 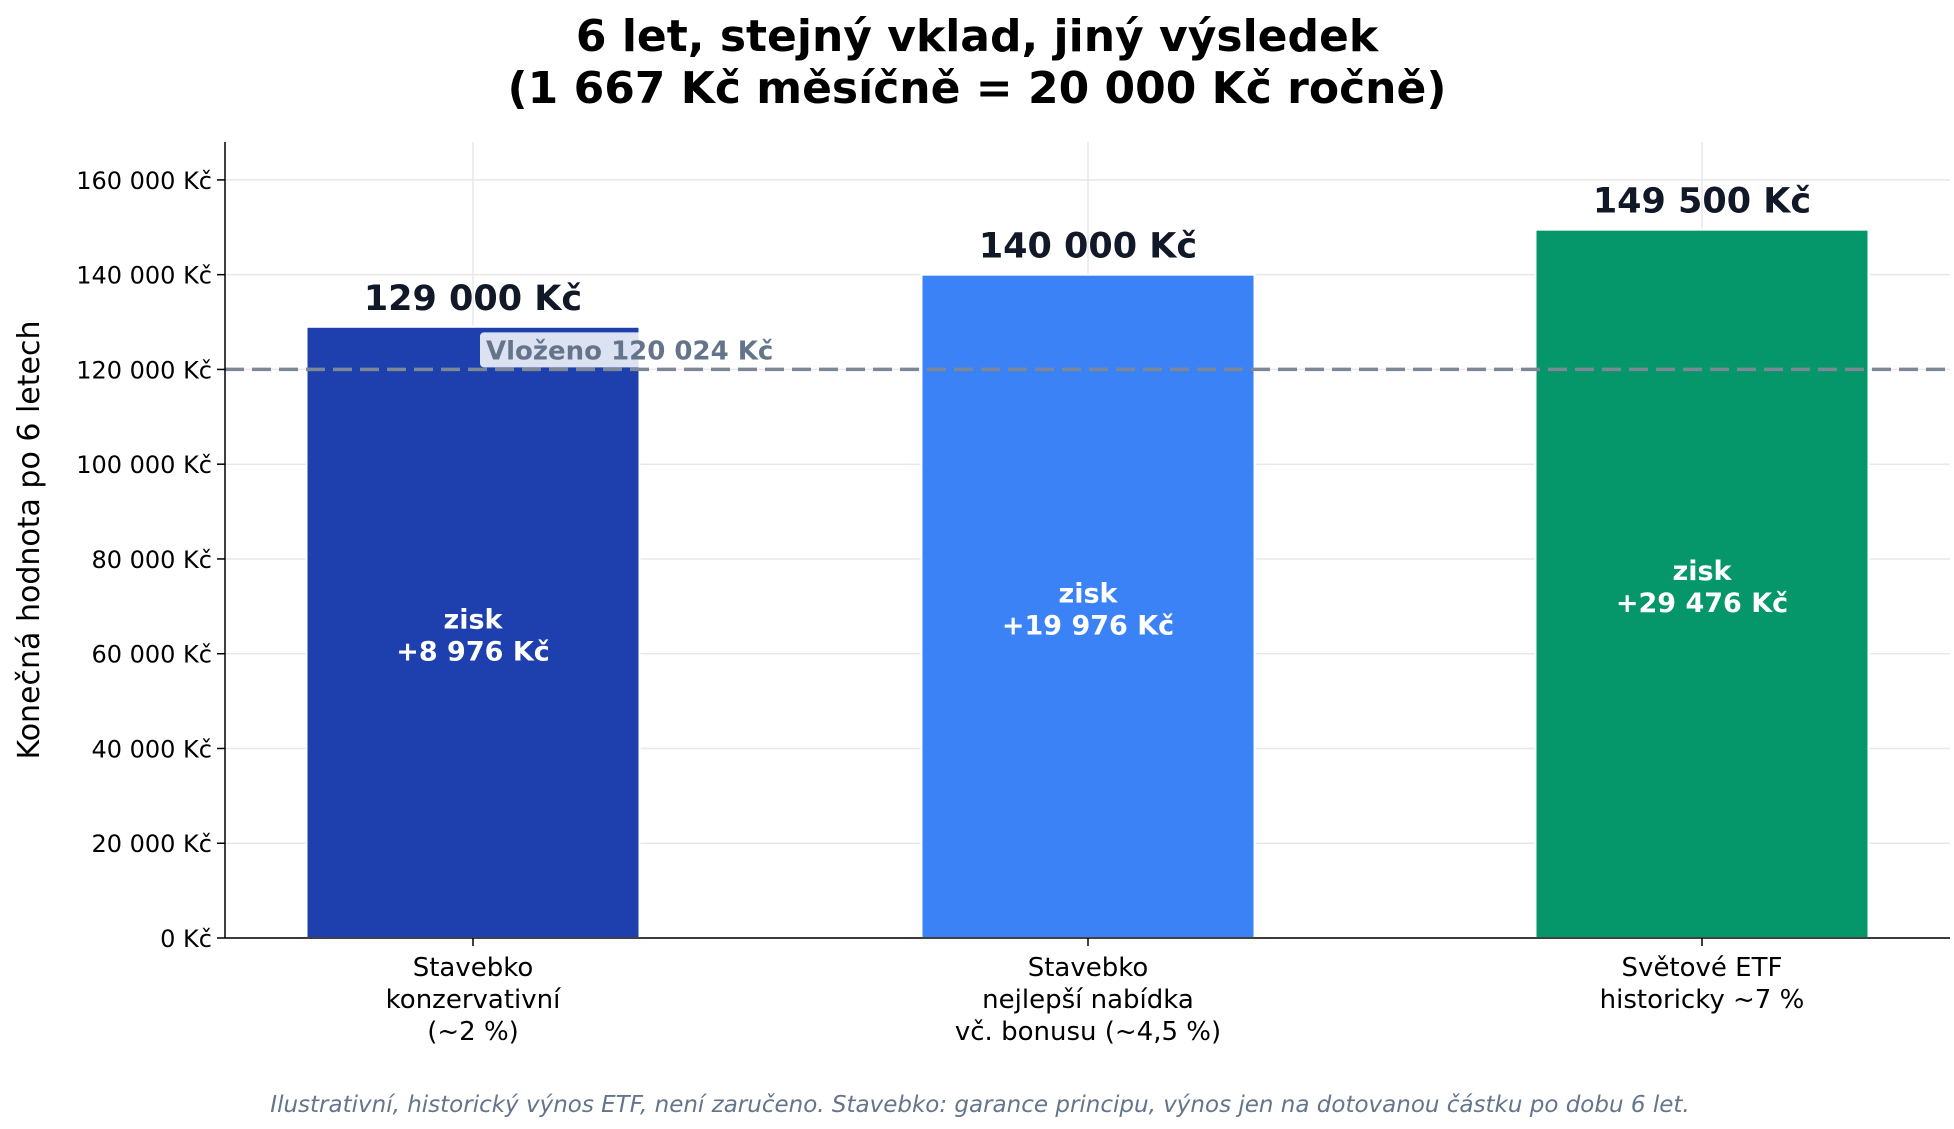 What do you see at coordinates (1702, 1000) in the screenshot?
I see `x-tick-label: historicky ~7 %` at bounding box center [1702, 1000].